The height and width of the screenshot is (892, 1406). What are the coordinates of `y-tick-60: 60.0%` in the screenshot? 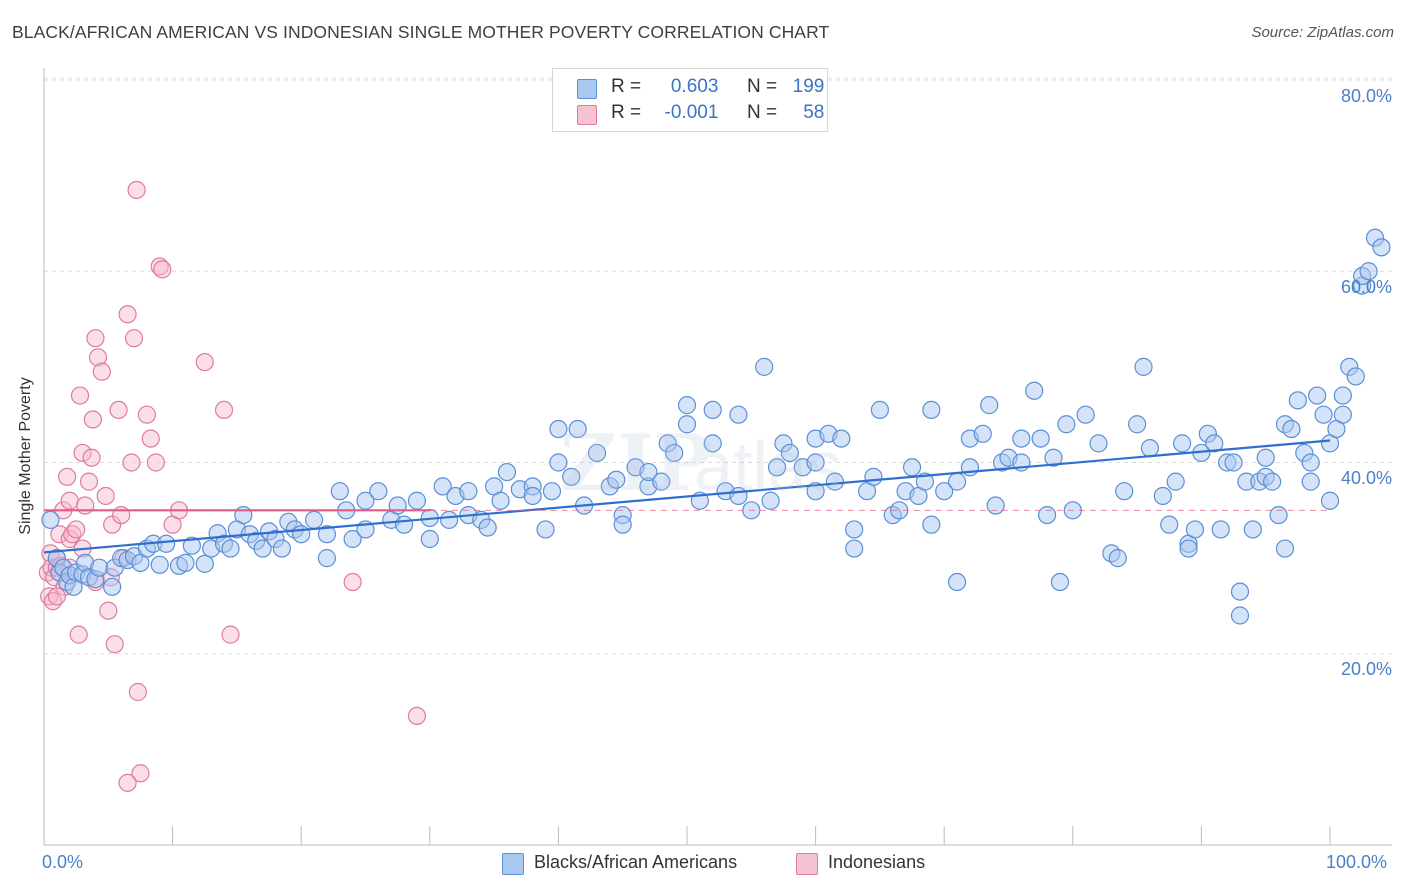 It's located at (1366, 287).